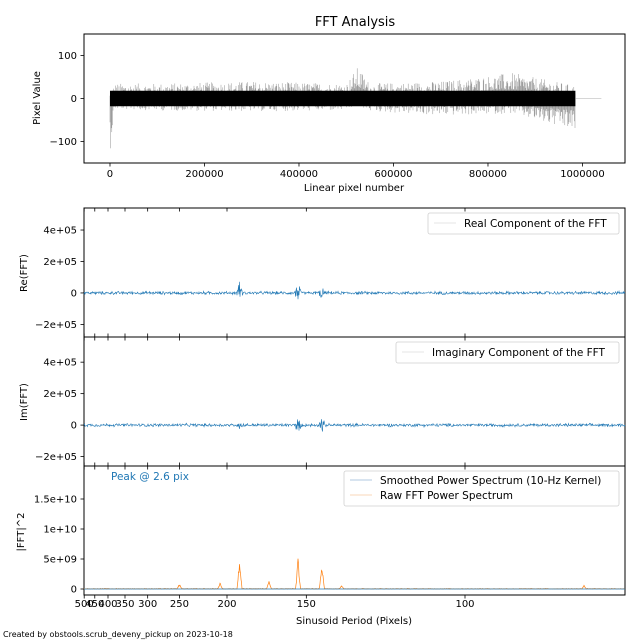  What do you see at coordinates (355, 22) in the screenshot?
I see `chart-title: FFT Analysis` at bounding box center [355, 22].